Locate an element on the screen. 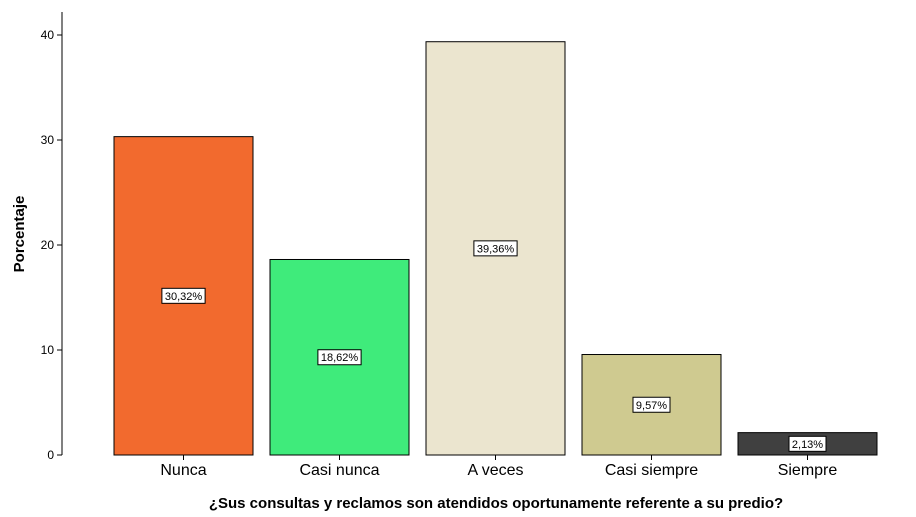 The height and width of the screenshot is (517, 916). y-axis-title: Porcentaje is located at coordinates (19, 234).